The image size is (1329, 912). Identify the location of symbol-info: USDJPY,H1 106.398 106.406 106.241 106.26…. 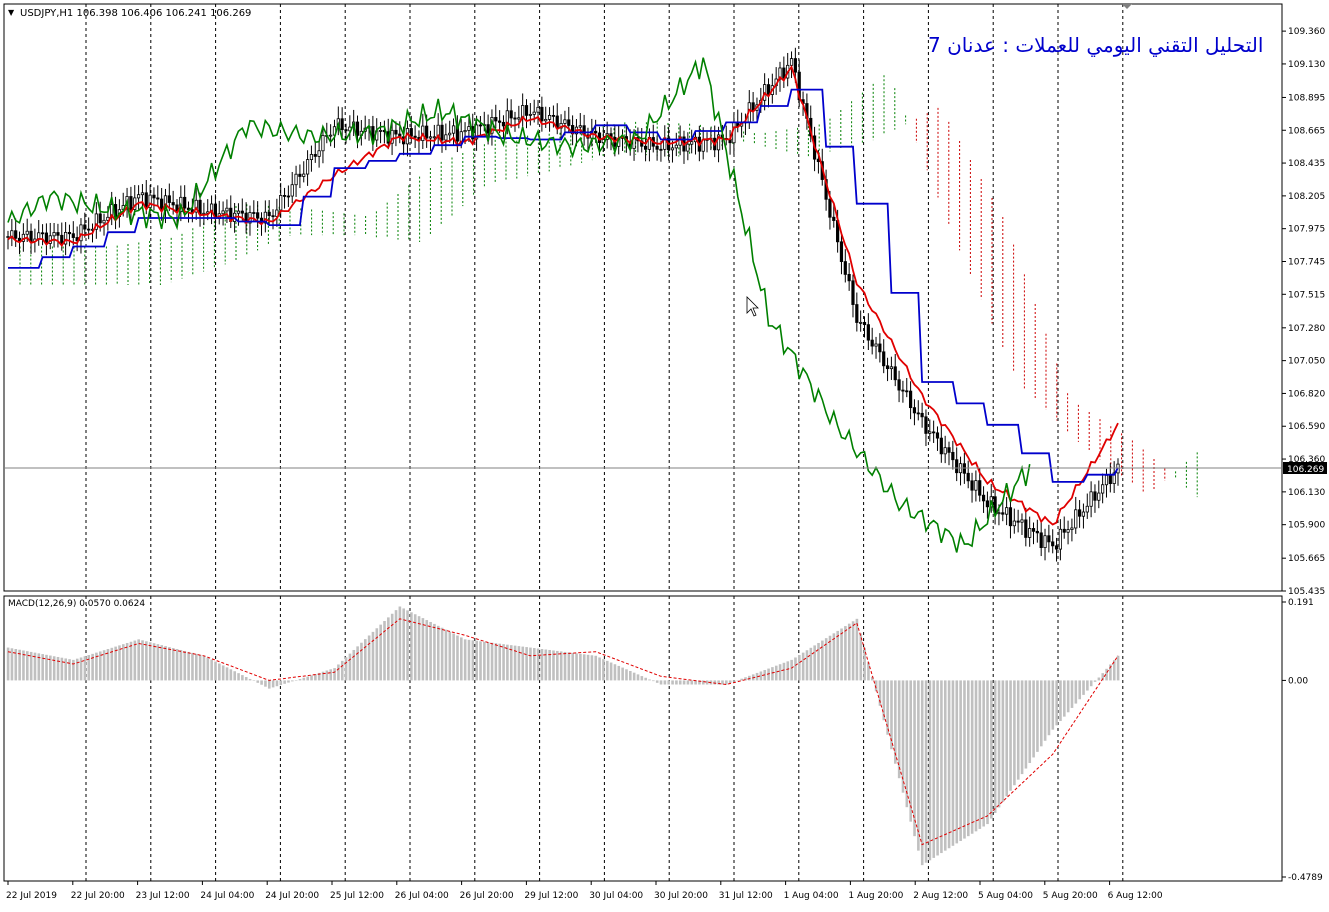
(135, 13).